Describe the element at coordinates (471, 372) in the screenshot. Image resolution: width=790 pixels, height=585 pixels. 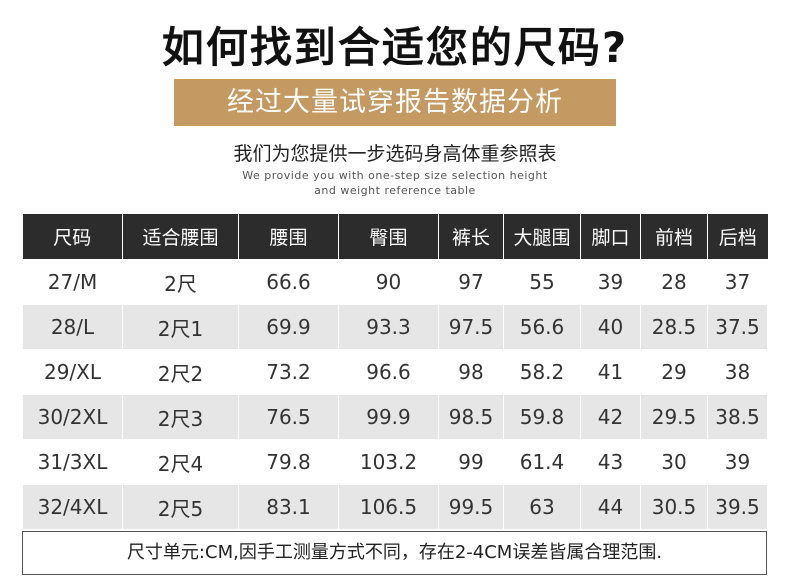
I see `cell-length: 98` at that location.